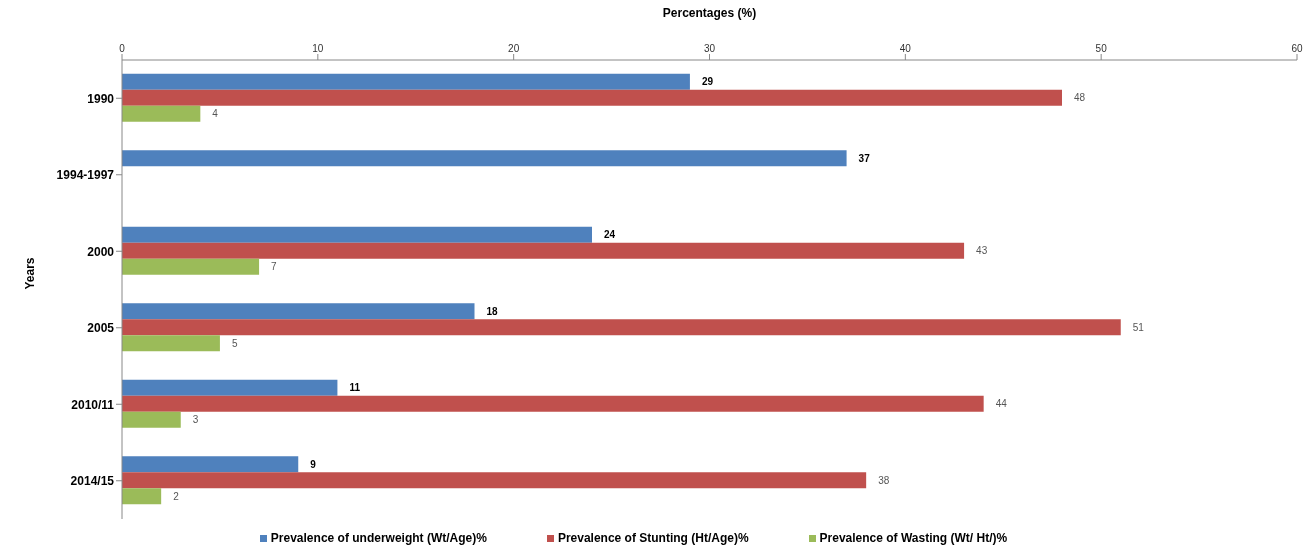 The height and width of the screenshot is (553, 1315). What do you see at coordinates (492, 311) in the screenshot?
I see `data-label: 18` at bounding box center [492, 311].